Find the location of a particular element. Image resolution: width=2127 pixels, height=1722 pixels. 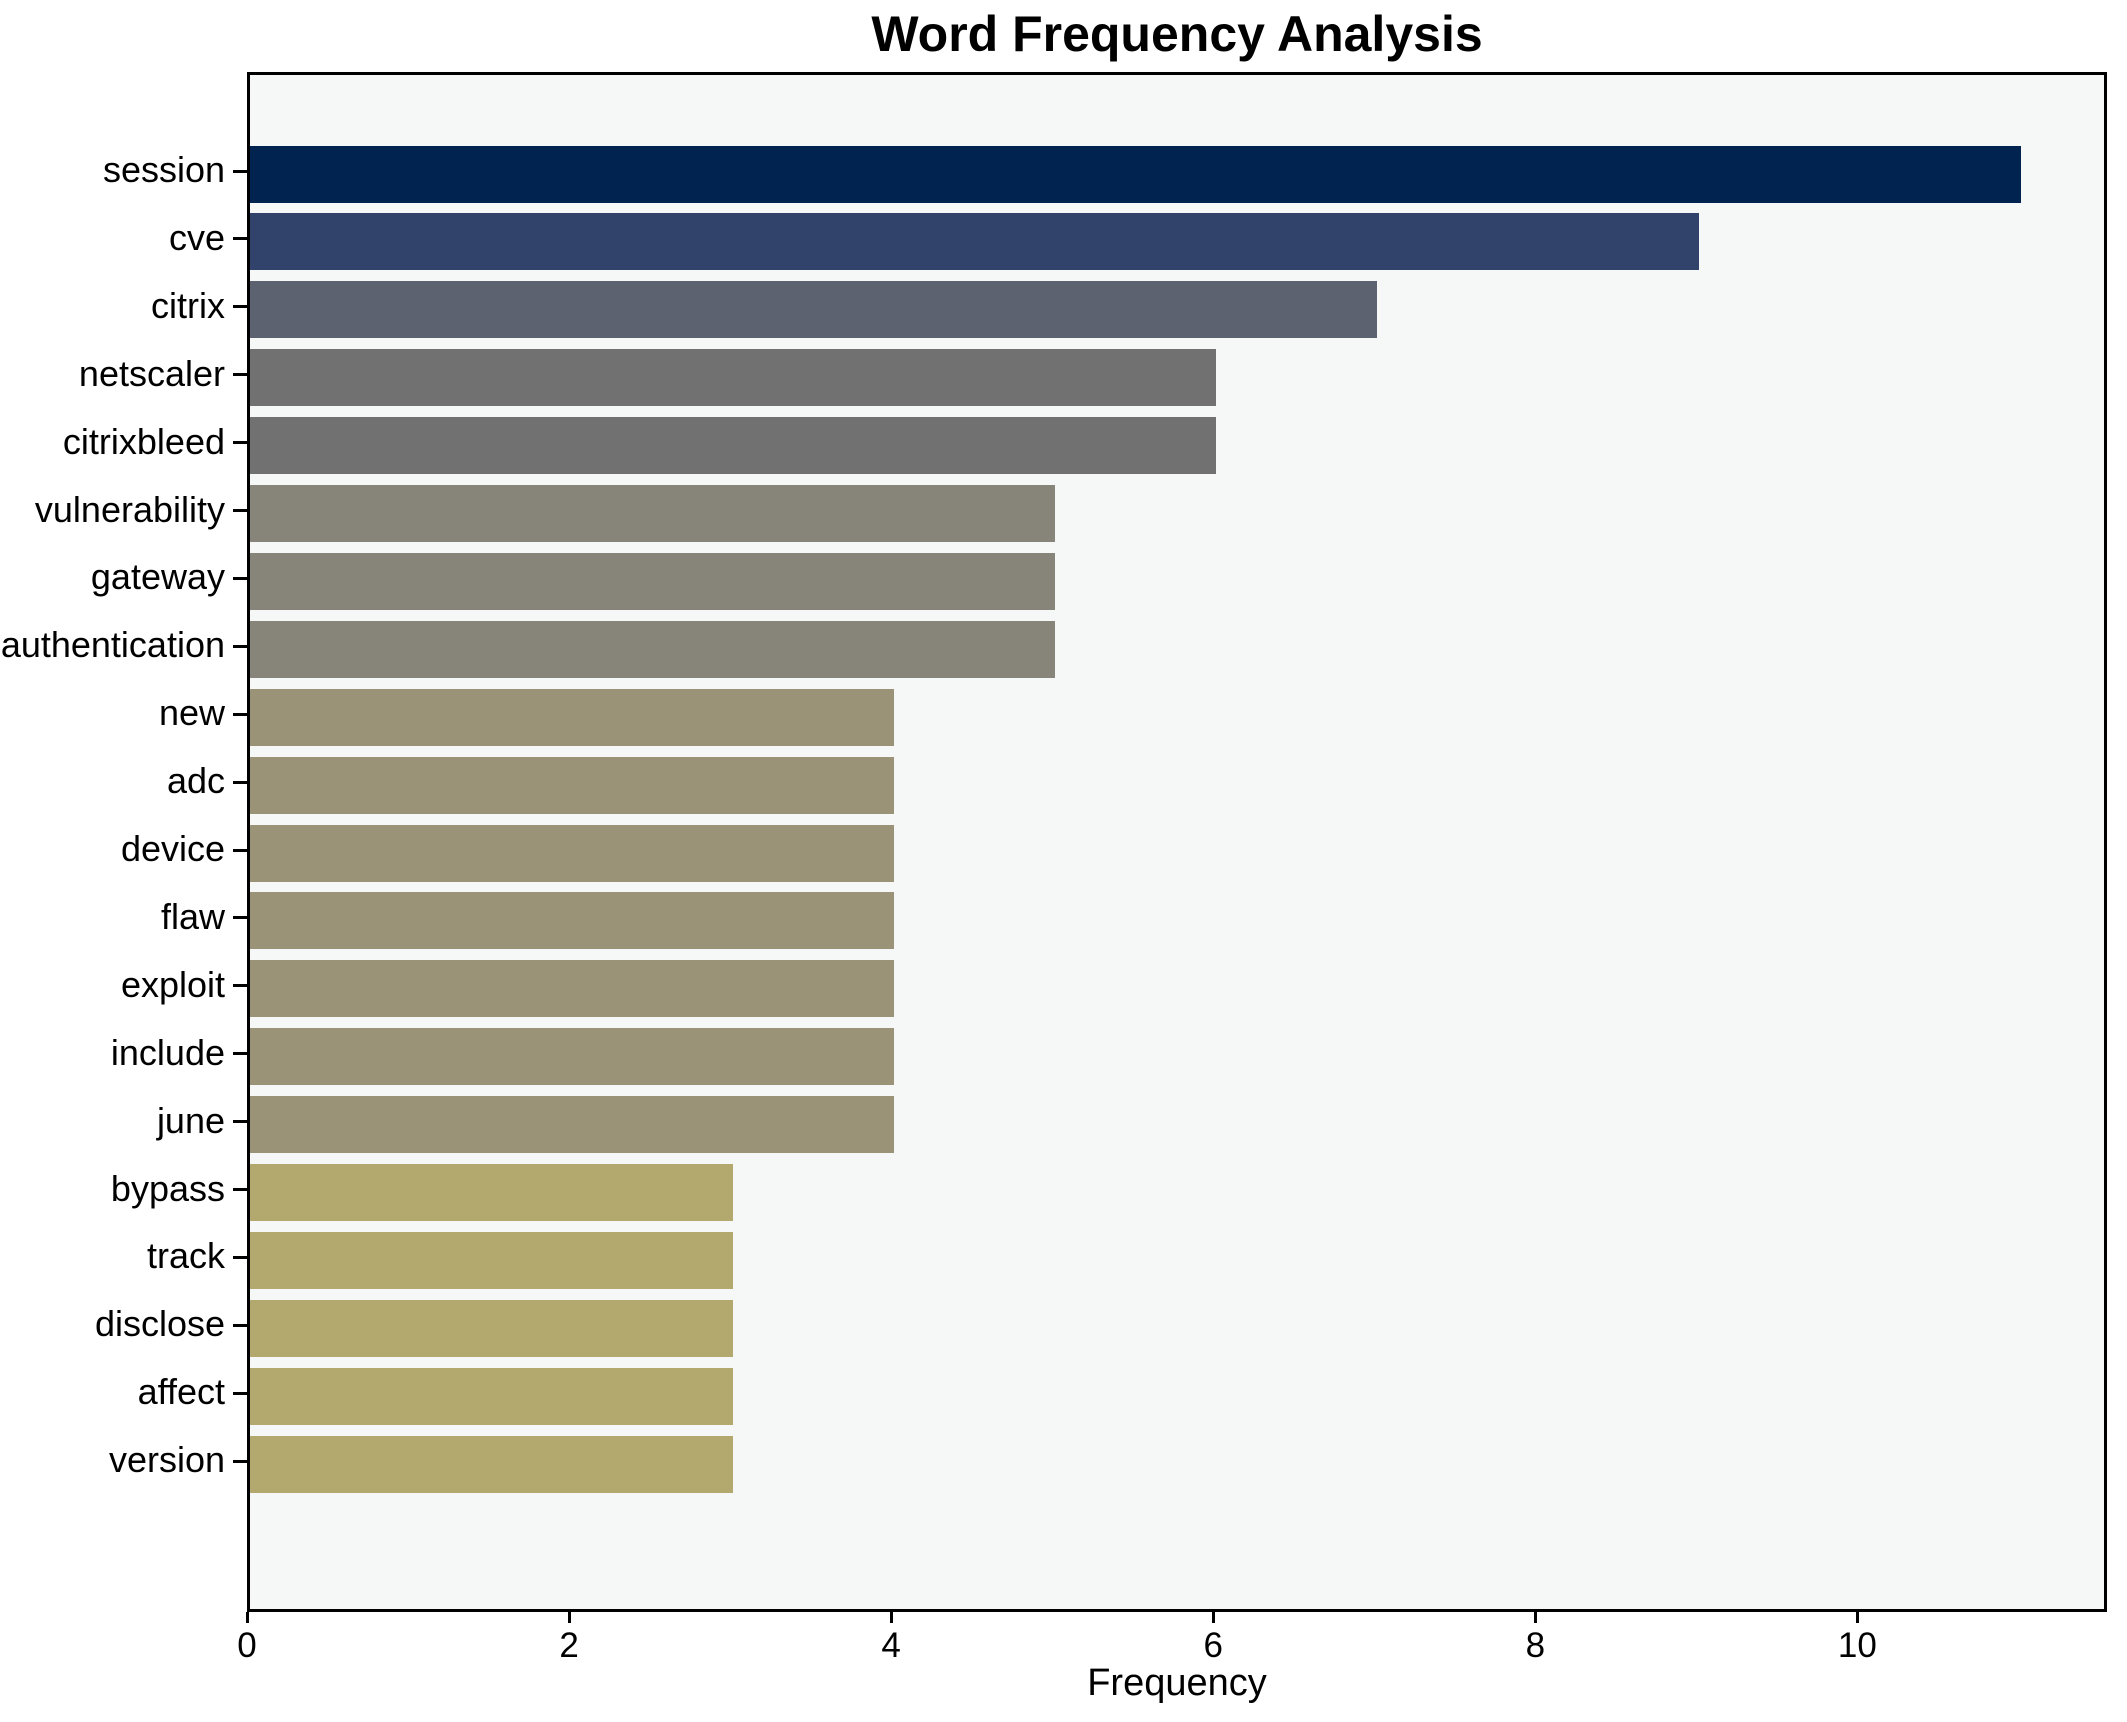

bar-june is located at coordinates (572, 1125).